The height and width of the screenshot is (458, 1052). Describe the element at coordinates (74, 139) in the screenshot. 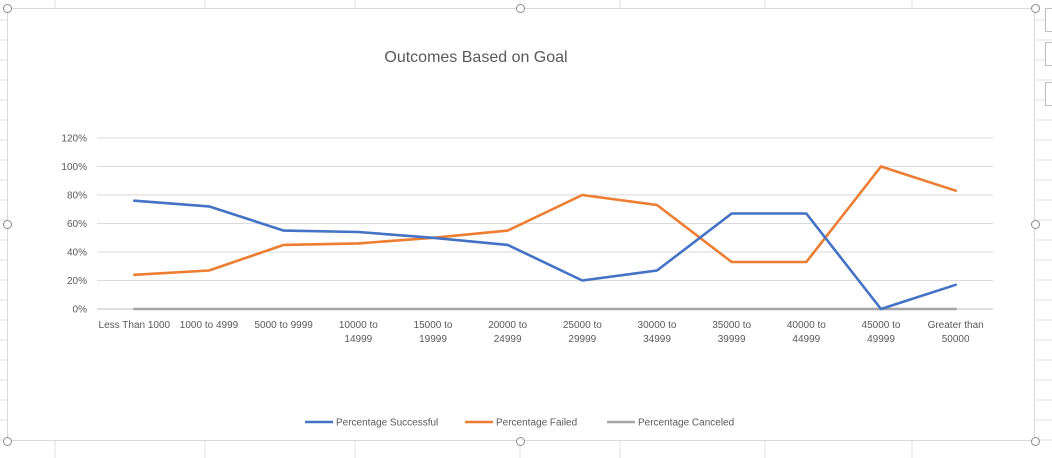

I see `y-tick-label: 120%` at that location.